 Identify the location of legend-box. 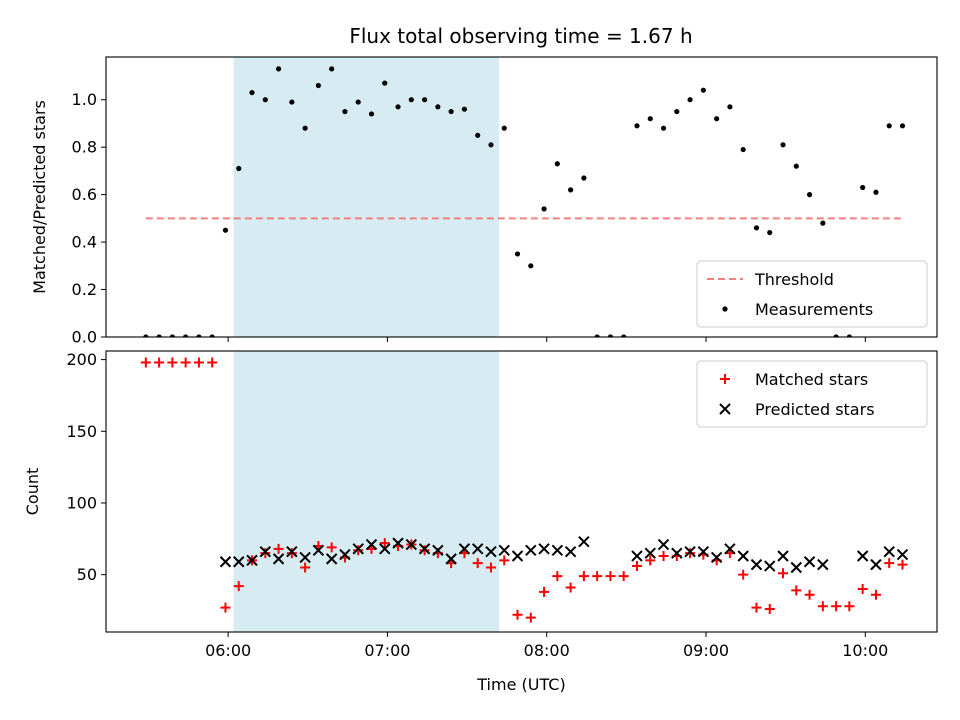
(812, 394).